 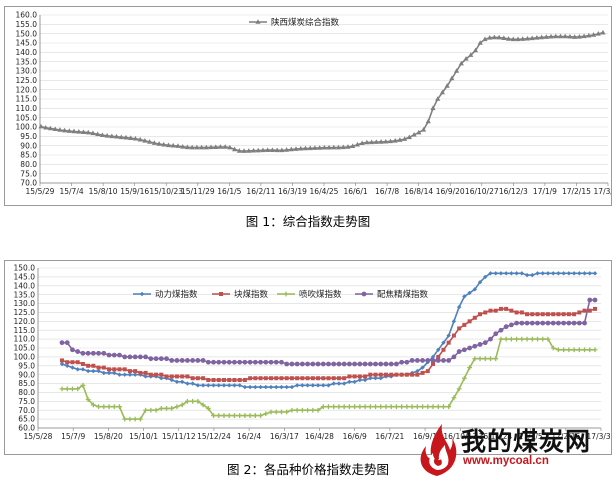 What do you see at coordinates (27, 71) in the screenshot?
I see `y-tick-label: 130.0` at bounding box center [27, 71].